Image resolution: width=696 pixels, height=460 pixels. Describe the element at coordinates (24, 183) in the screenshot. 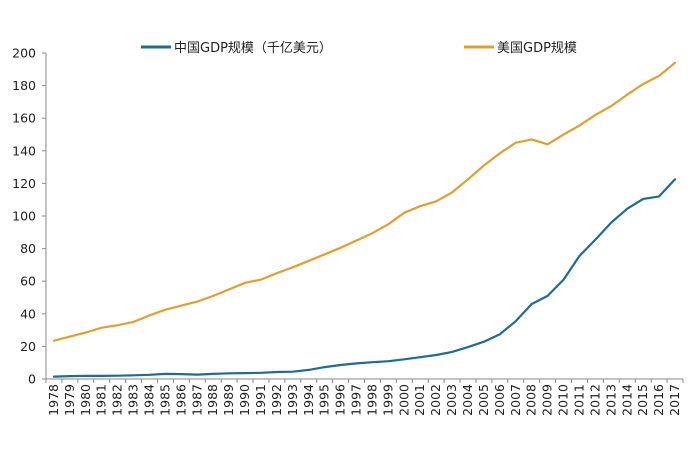

I see `y-tick-label: 120` at that location.